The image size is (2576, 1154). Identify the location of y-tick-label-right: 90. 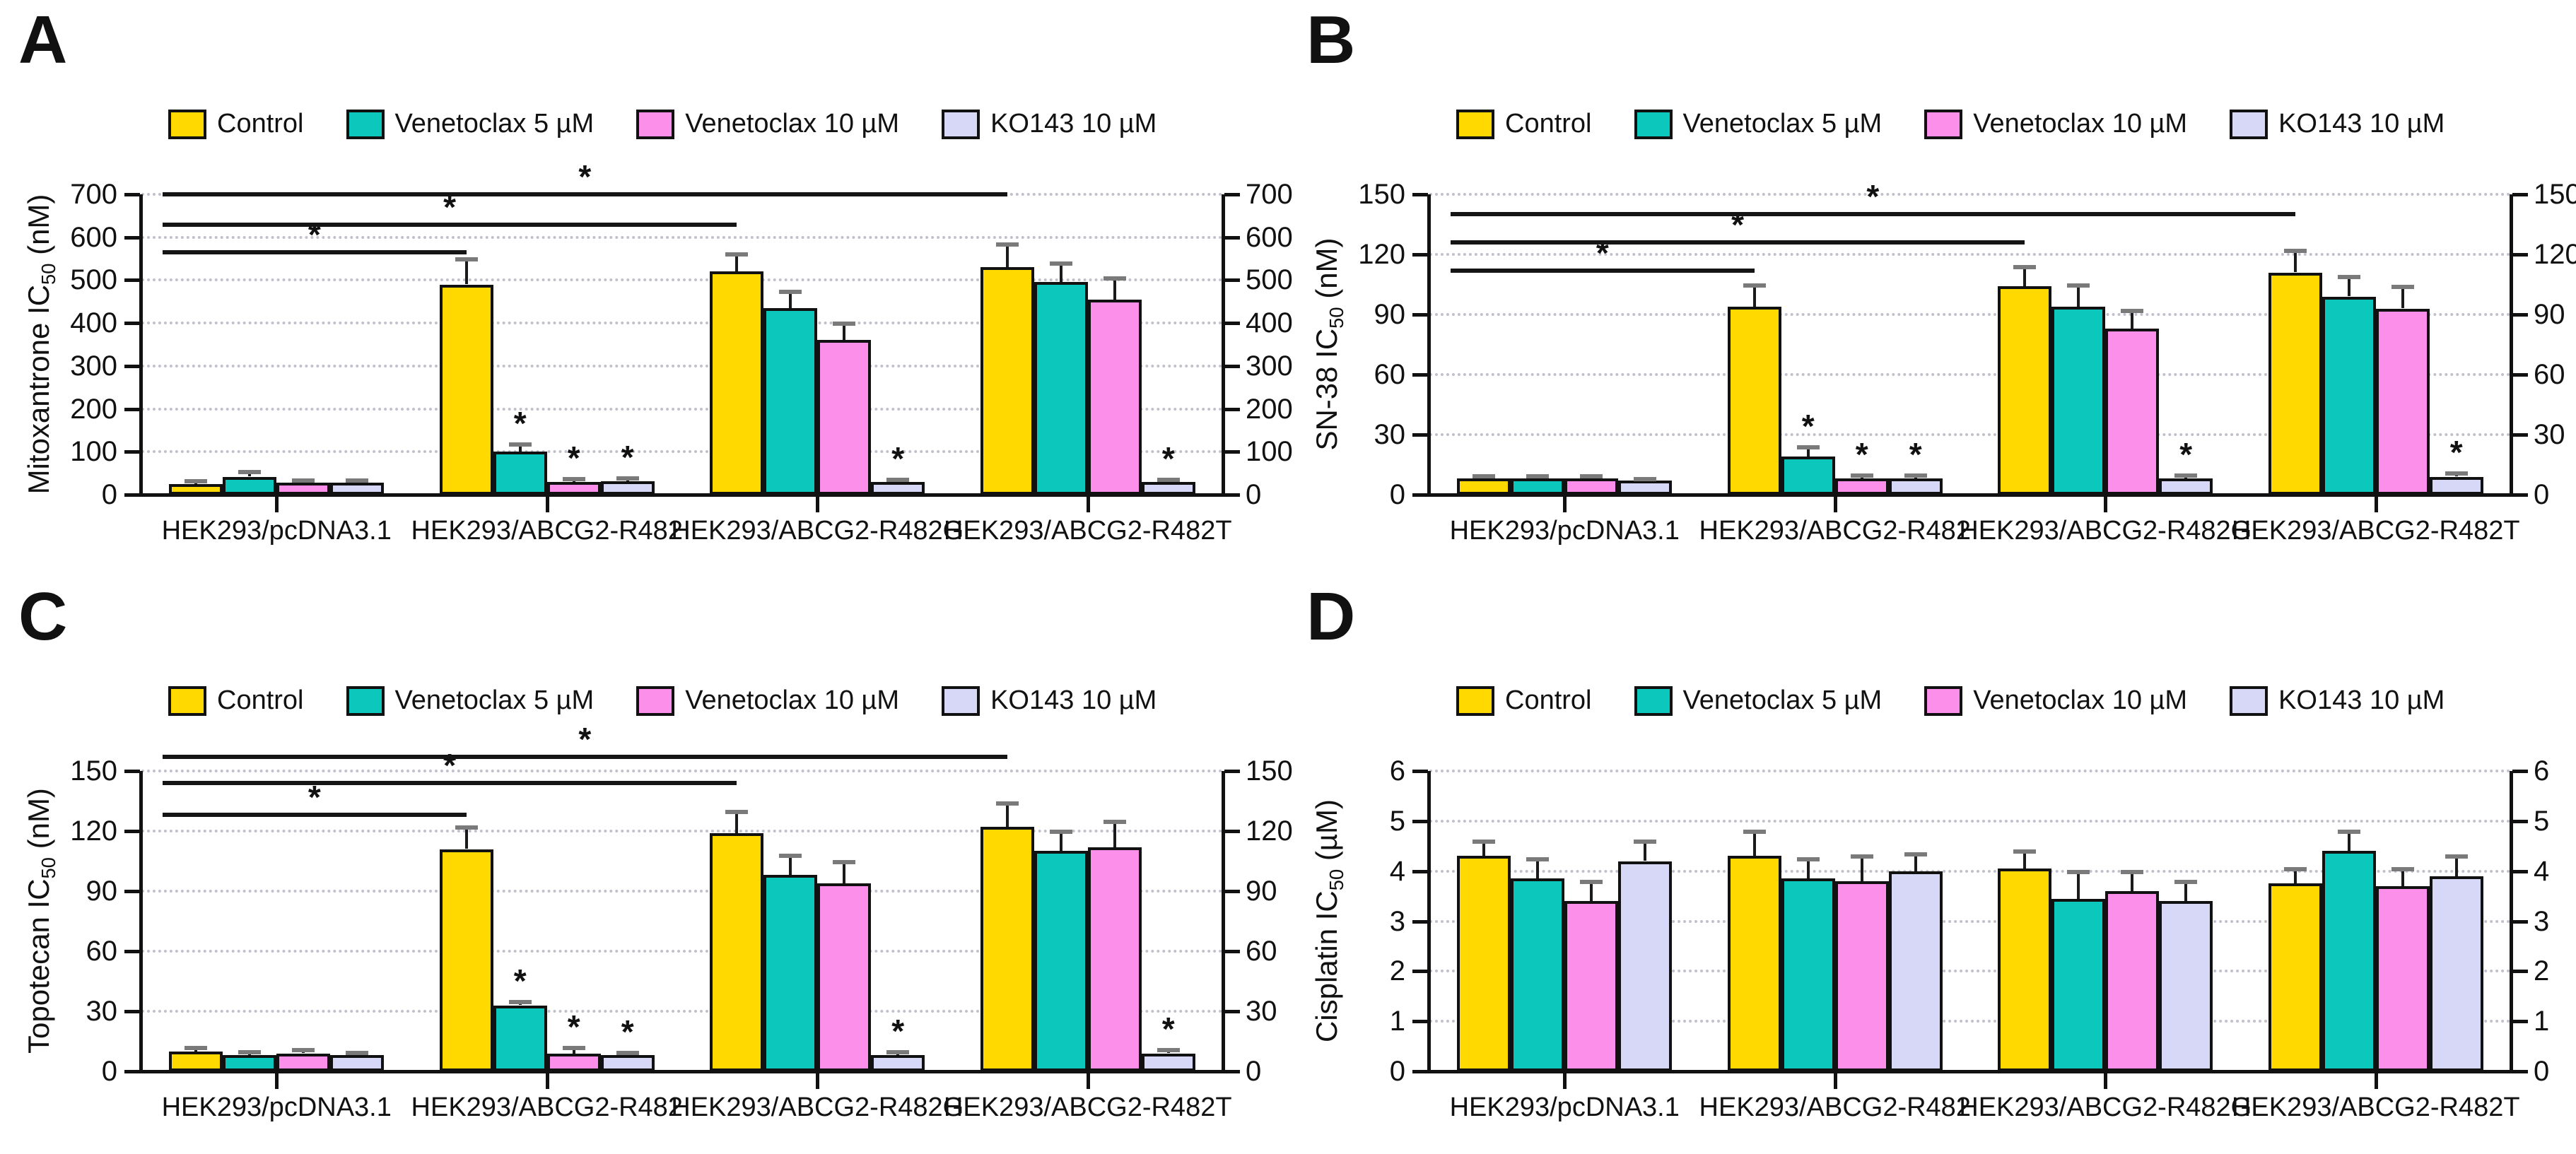
(2550, 314).